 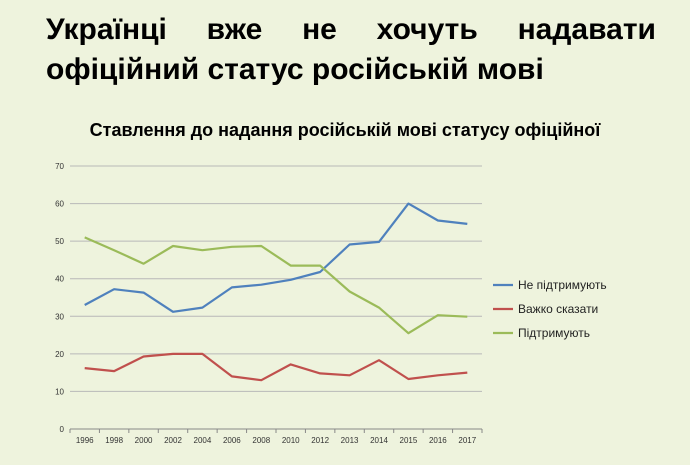 What do you see at coordinates (106, 29) in the screenshot?
I see `title-word: Українці` at bounding box center [106, 29].